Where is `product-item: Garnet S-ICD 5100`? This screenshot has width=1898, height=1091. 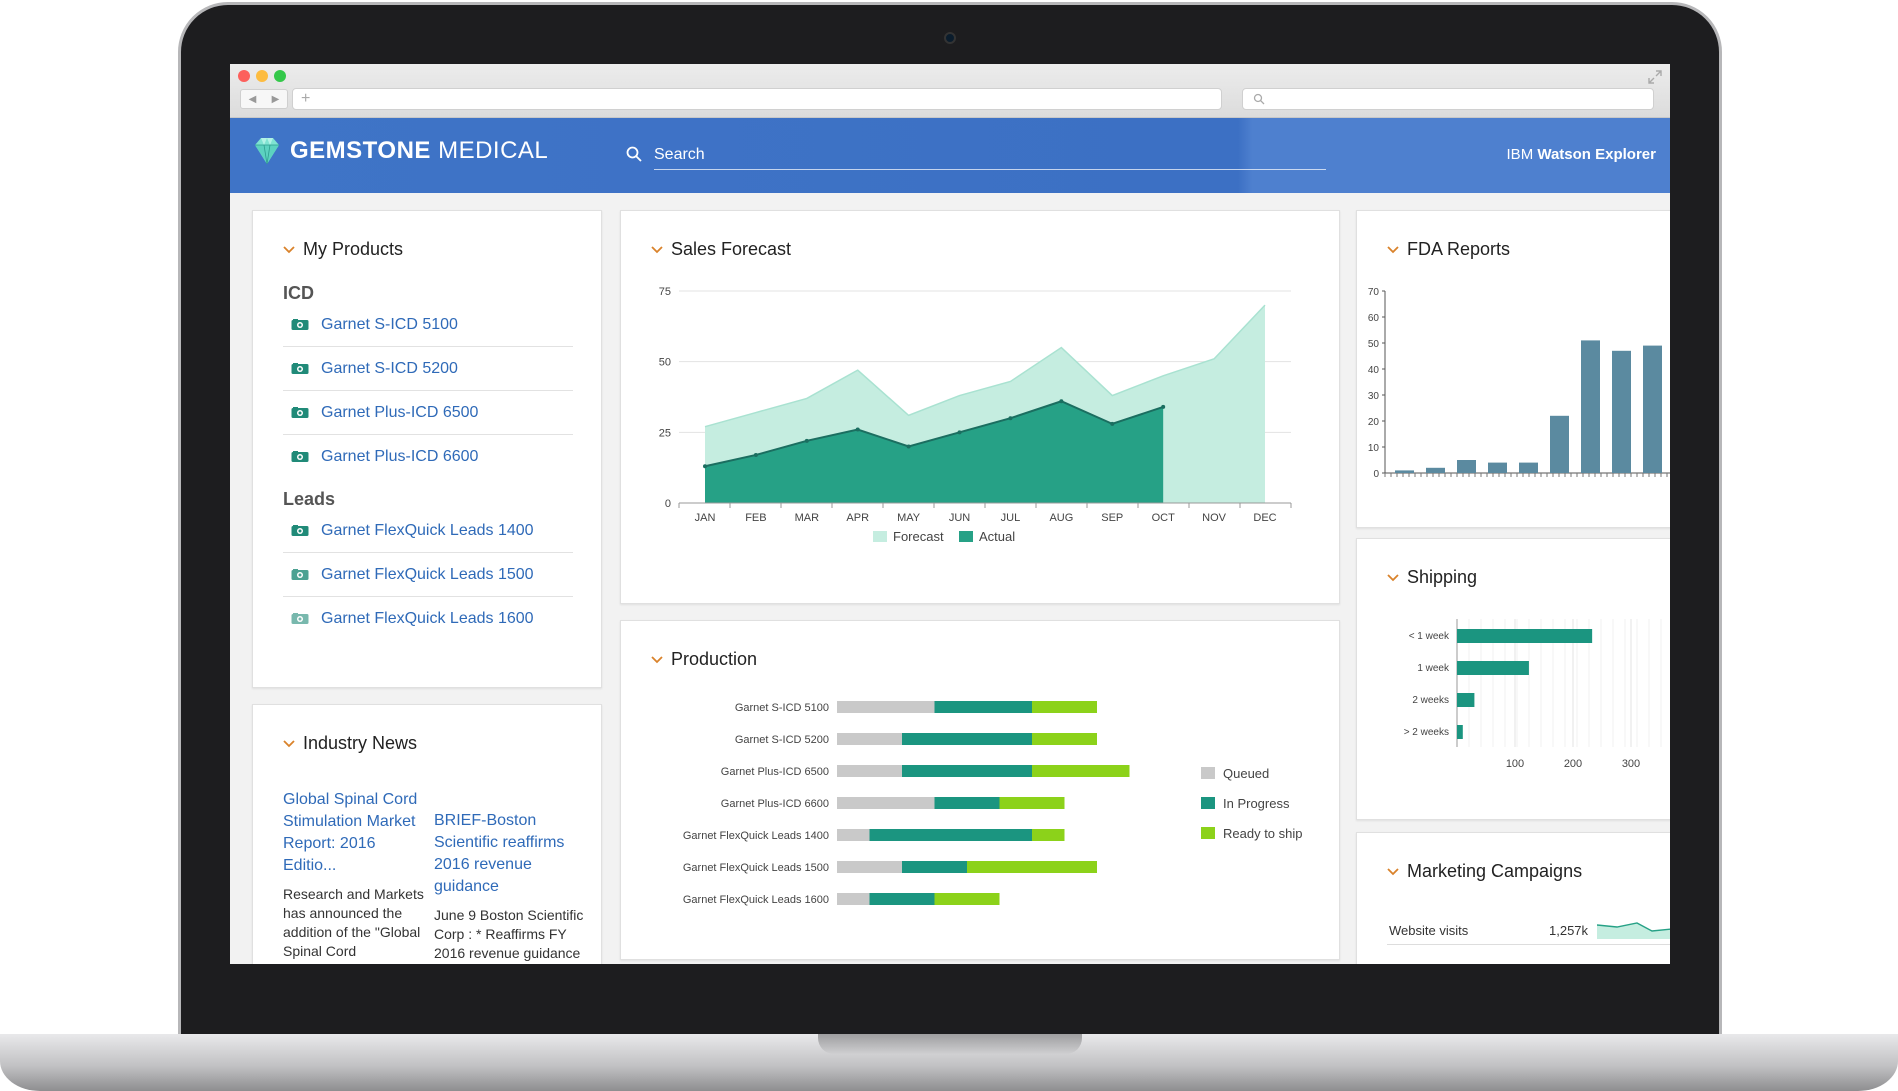
product-item: Garnet S-ICD 5100 is located at coordinates (428, 325).